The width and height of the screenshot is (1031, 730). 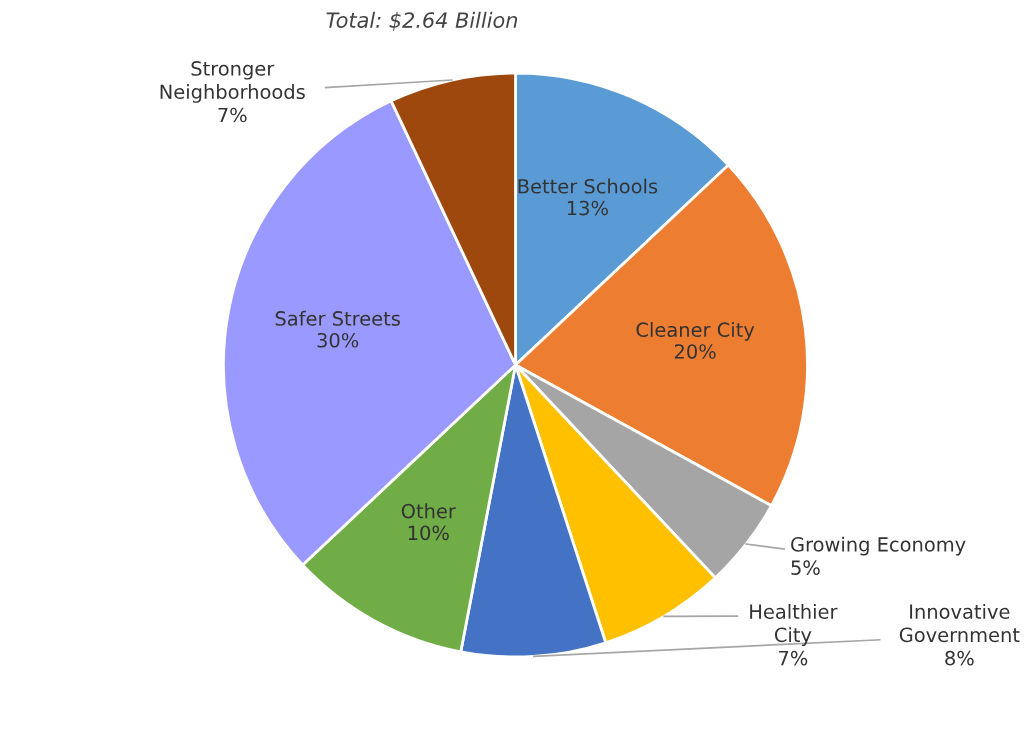 I want to click on slice-label: Stronger Neighborhoods, so click(x=232, y=82).